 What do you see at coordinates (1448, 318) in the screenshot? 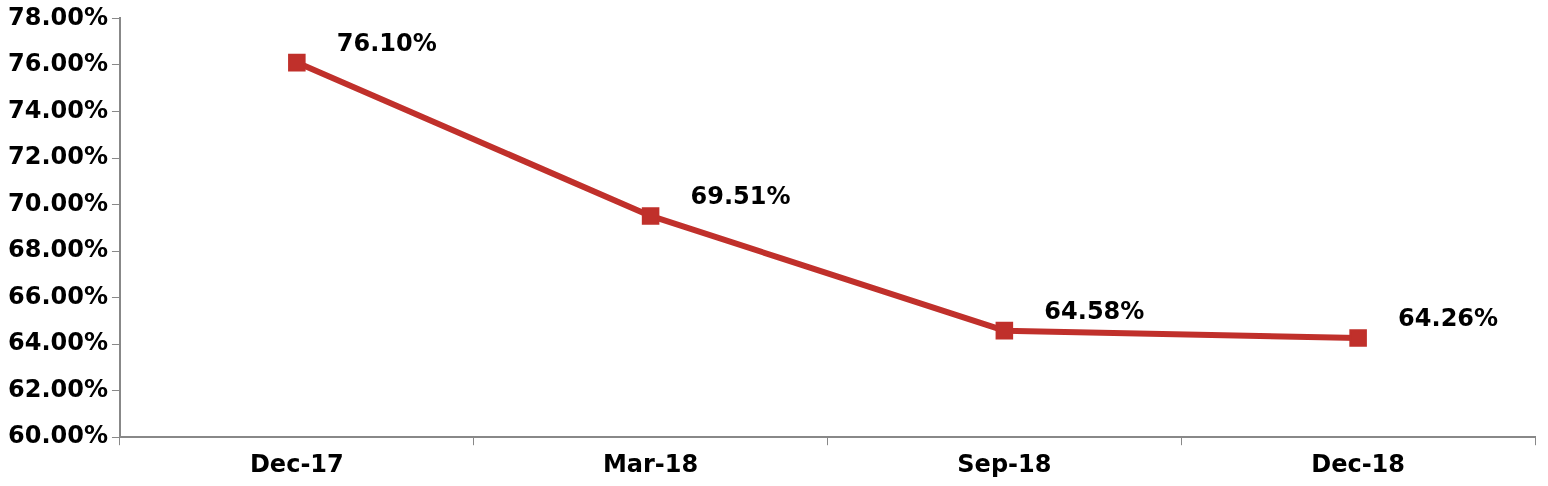
I see `data-label: 64.26%` at bounding box center [1448, 318].